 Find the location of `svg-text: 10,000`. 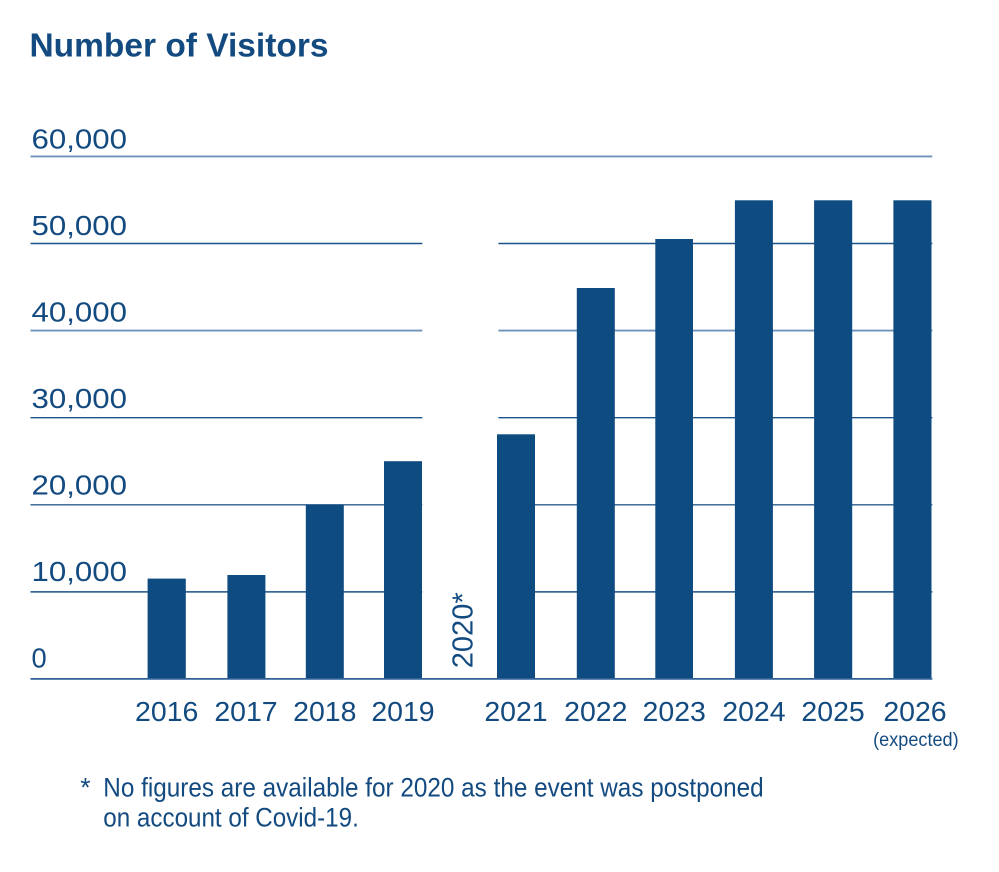

svg-text: 10,000 is located at coordinates (79, 571).